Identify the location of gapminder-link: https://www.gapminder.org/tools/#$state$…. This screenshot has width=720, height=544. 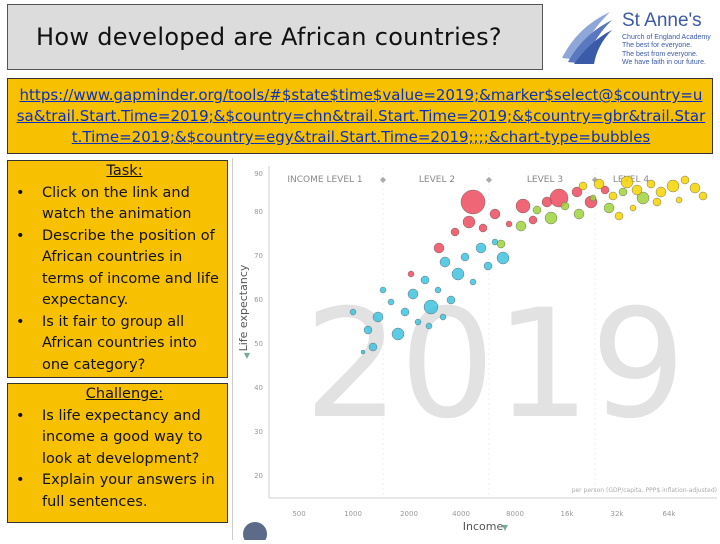
(361, 116).